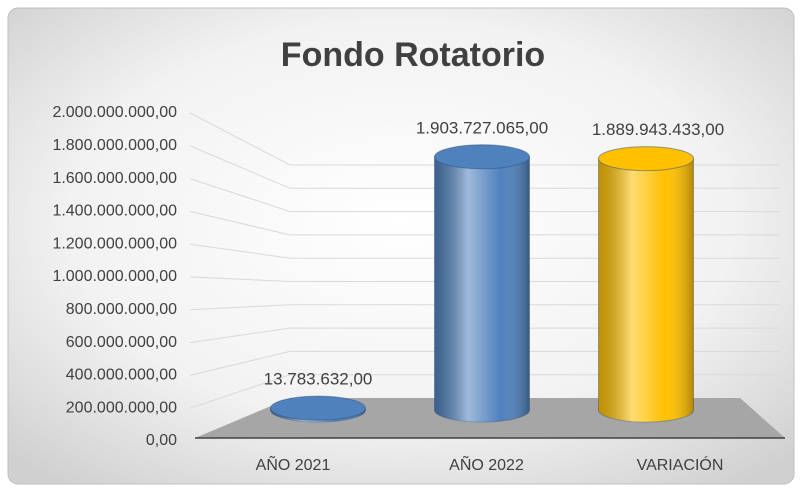 This screenshot has height=496, width=803. I want to click on chart-title: Fondo Rotatorio, so click(413, 55).